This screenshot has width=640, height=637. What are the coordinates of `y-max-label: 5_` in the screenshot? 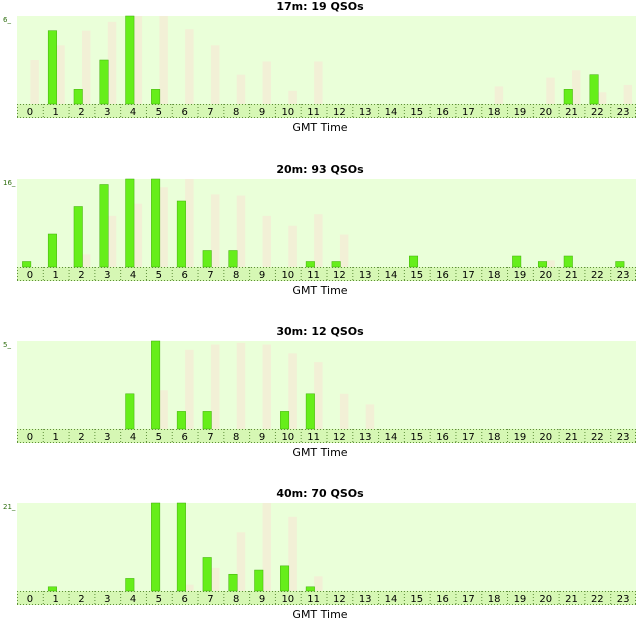 It's located at (7, 345).